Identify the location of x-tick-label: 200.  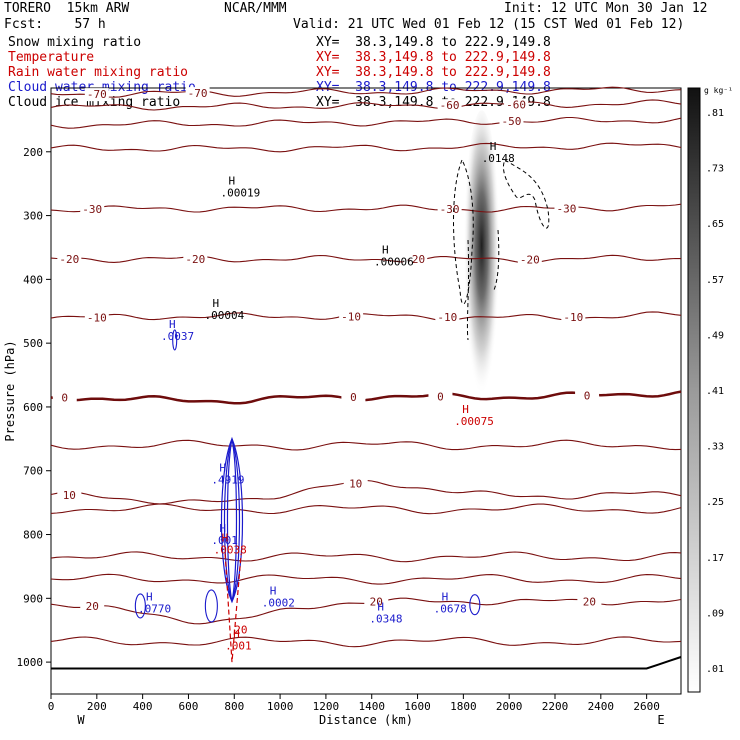
(97, 706).